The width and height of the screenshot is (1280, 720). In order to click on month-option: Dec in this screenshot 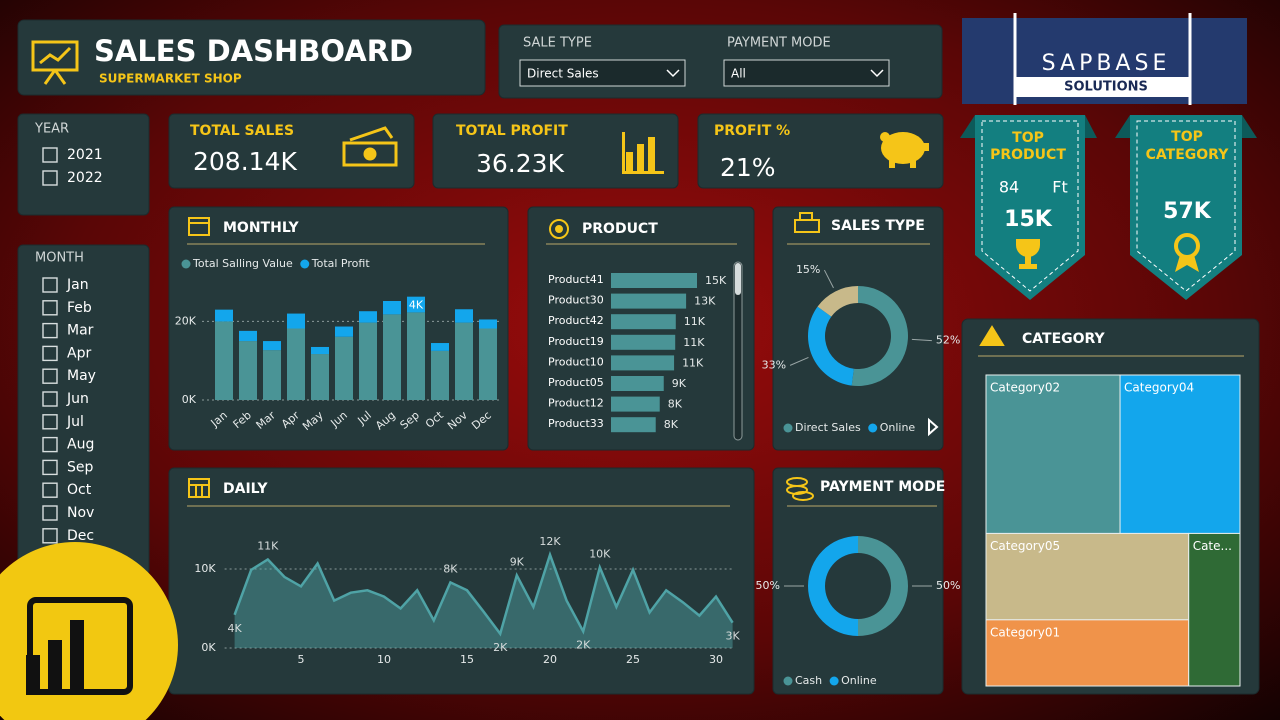, I will do `click(80, 536)`.